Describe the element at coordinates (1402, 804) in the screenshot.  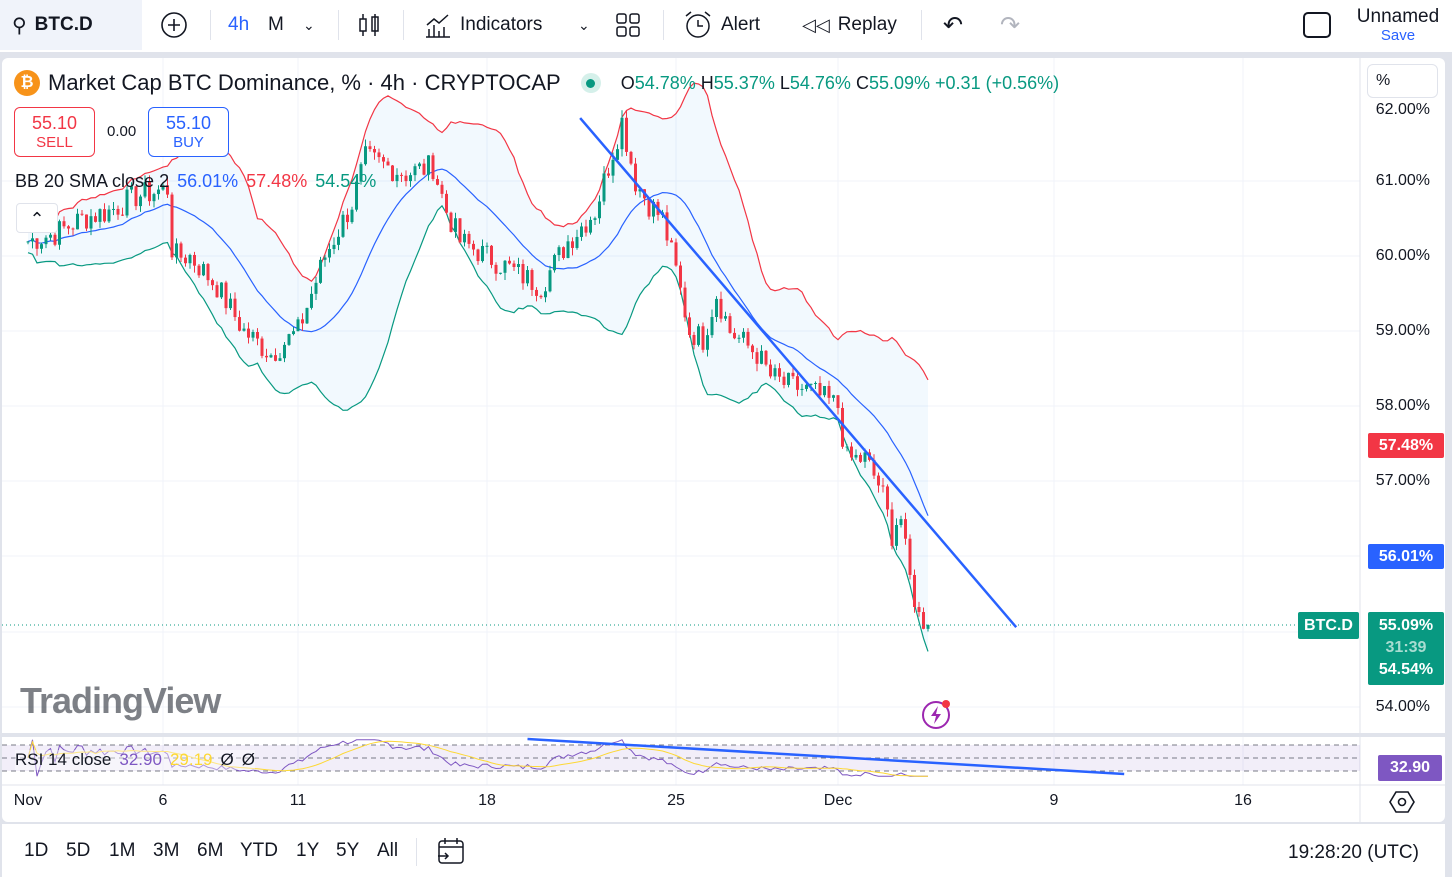
I see `axis-settings-hexagon-icon` at that location.